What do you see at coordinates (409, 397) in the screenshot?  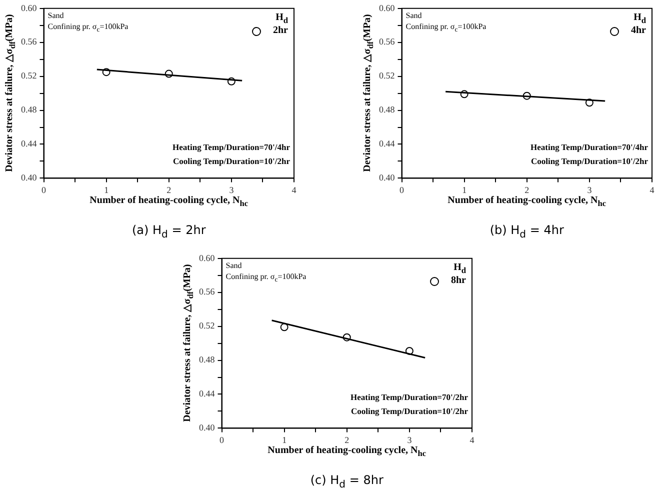 I see `annotation: Heating Temp/Duration=70'/2hr` at bounding box center [409, 397].